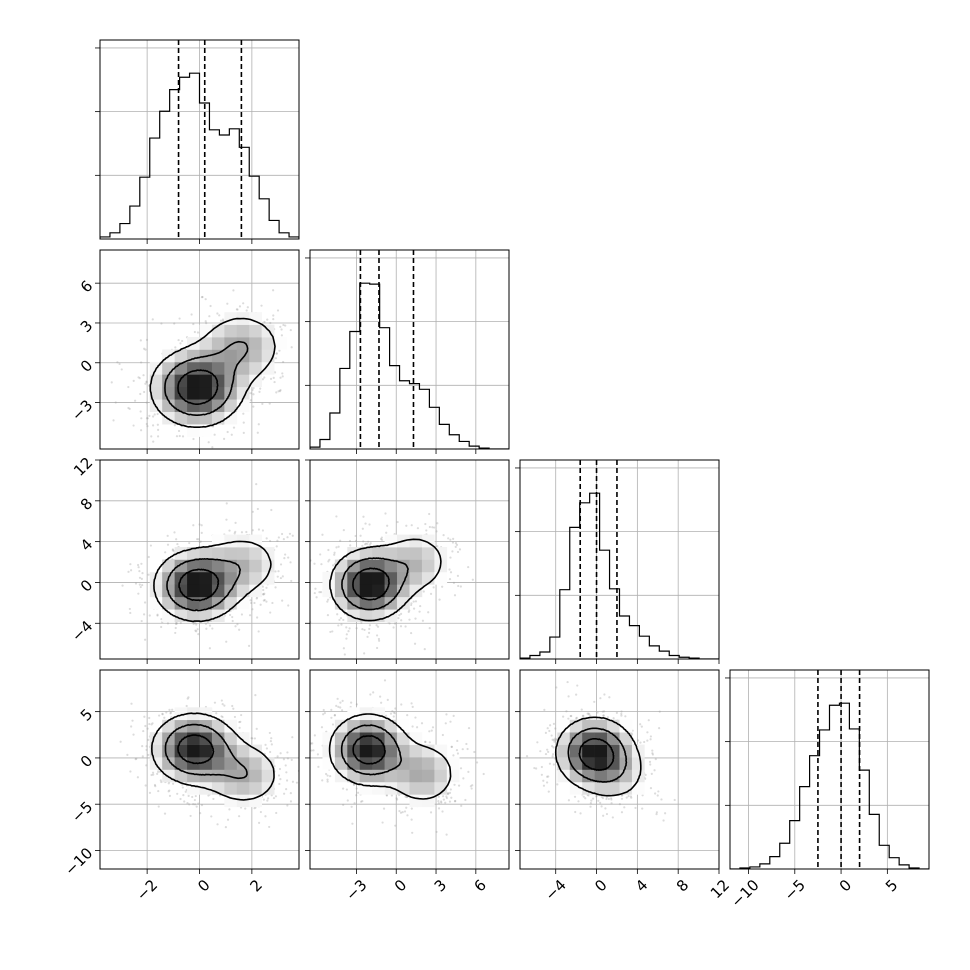 Image resolution: width=970 pixels, height=970 pixels. Describe the element at coordinates (86, 286) in the screenshot. I see `y-tick-label: 6` at that location.